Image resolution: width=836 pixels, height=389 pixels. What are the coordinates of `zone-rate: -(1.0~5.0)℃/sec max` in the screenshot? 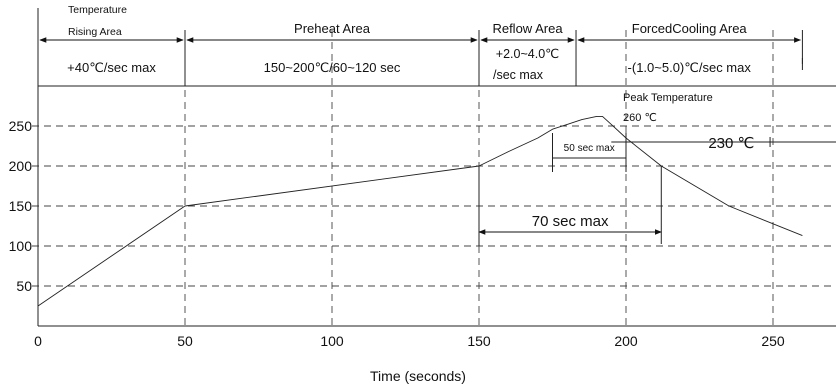 It's located at (690, 67).